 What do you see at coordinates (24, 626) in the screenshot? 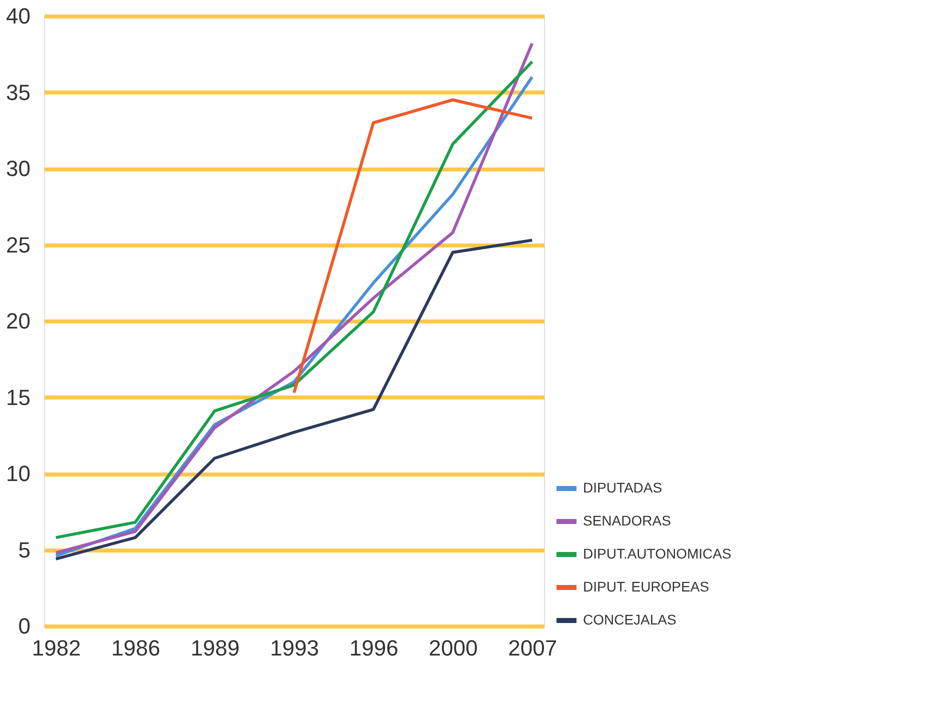
I see `y-tick-label: 0` at bounding box center [24, 626].